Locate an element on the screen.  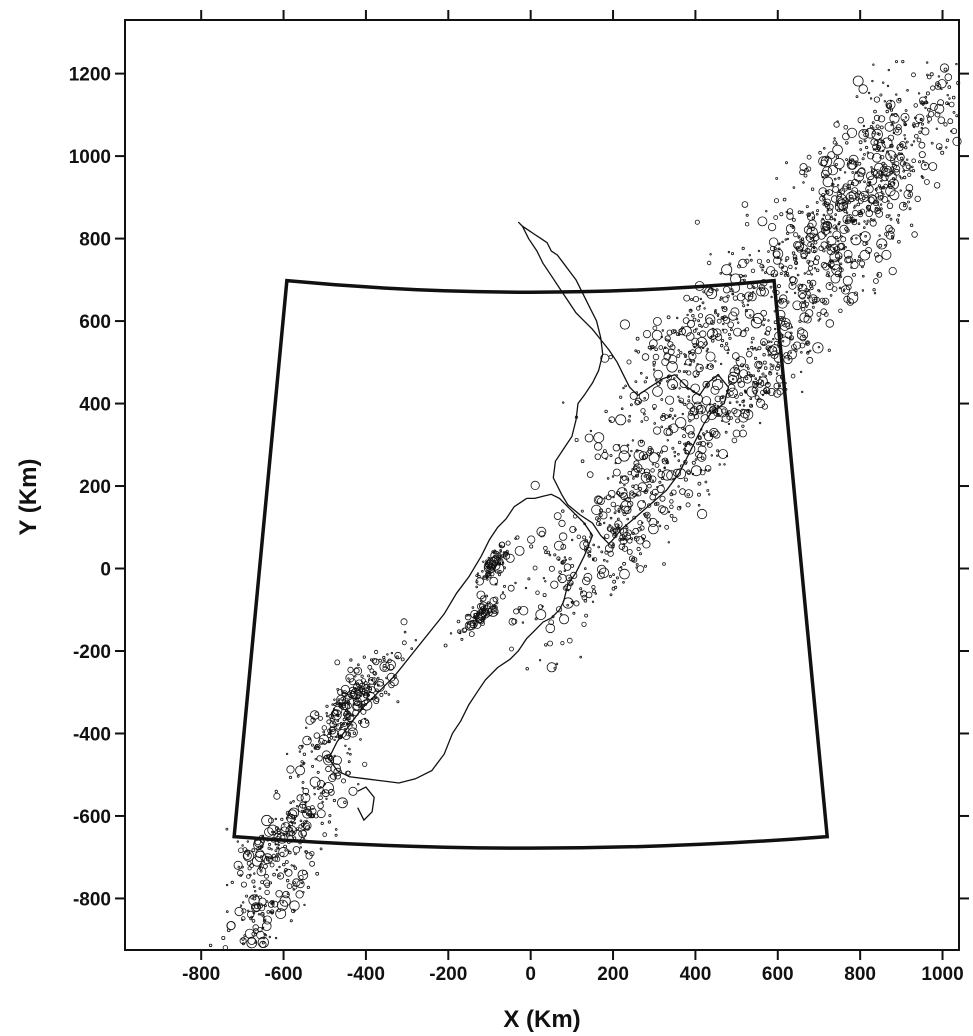
y-tick-label: 1200 is located at coordinates (90, 75).